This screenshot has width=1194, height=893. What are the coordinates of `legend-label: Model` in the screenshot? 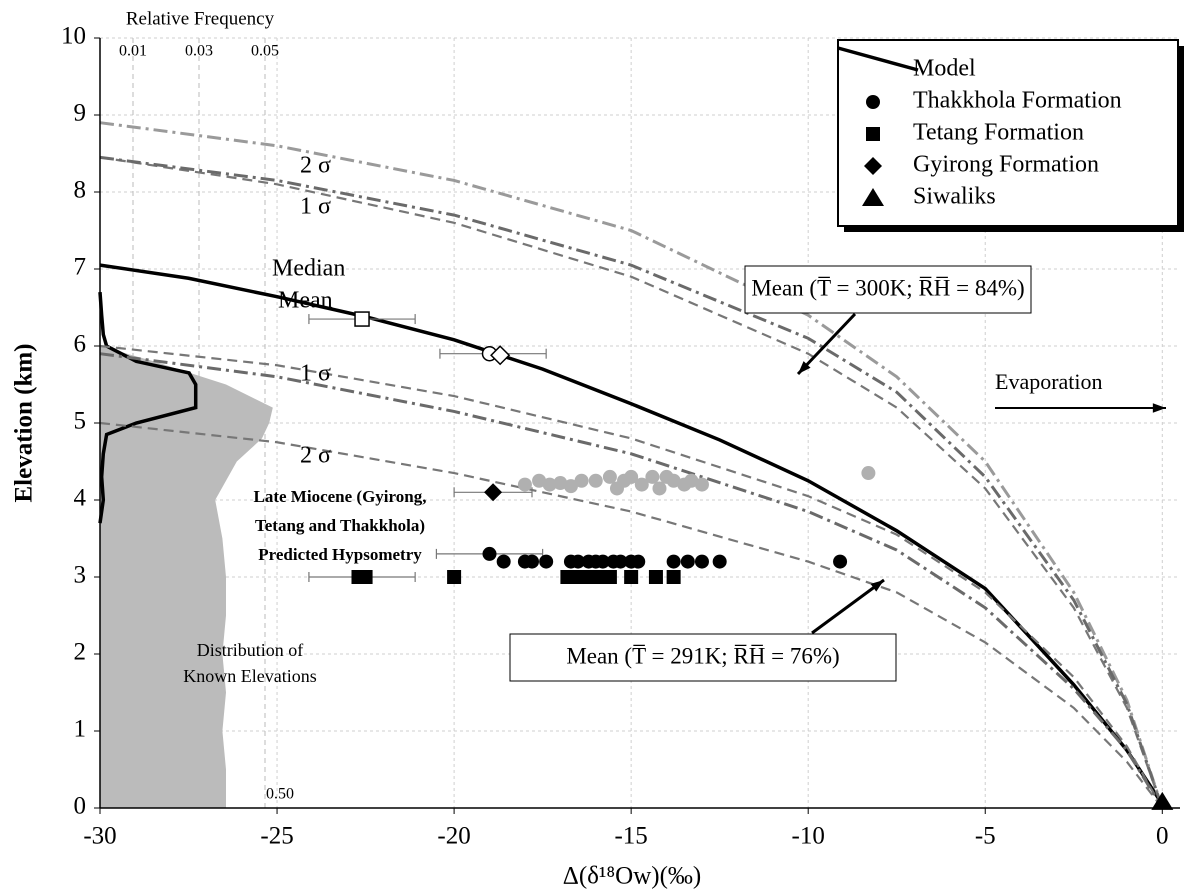 It's located at (944, 69).